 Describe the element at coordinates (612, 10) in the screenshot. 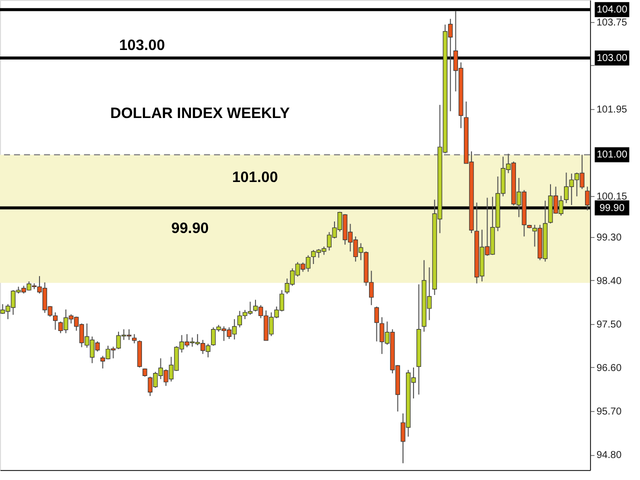

I see `ref-line-label: 104.00` at that location.